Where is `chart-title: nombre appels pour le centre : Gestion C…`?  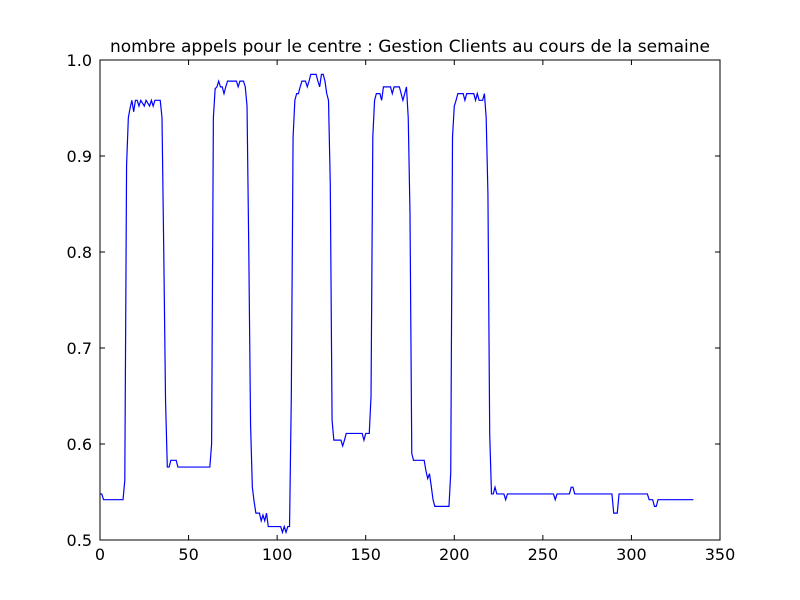
chart-title: nombre appels pour le centre : Gestion C… is located at coordinates (410, 47).